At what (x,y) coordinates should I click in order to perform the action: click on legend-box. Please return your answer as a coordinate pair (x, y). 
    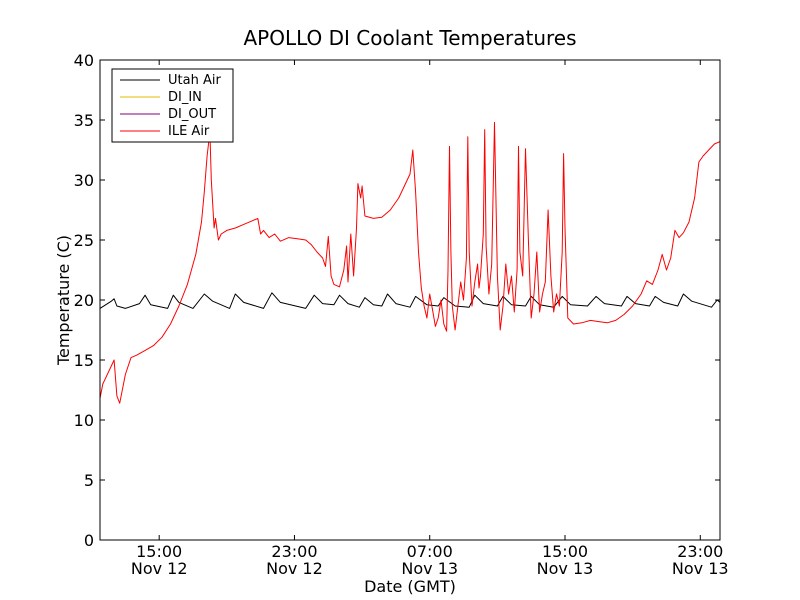
    Looking at the image, I should click on (172, 105).